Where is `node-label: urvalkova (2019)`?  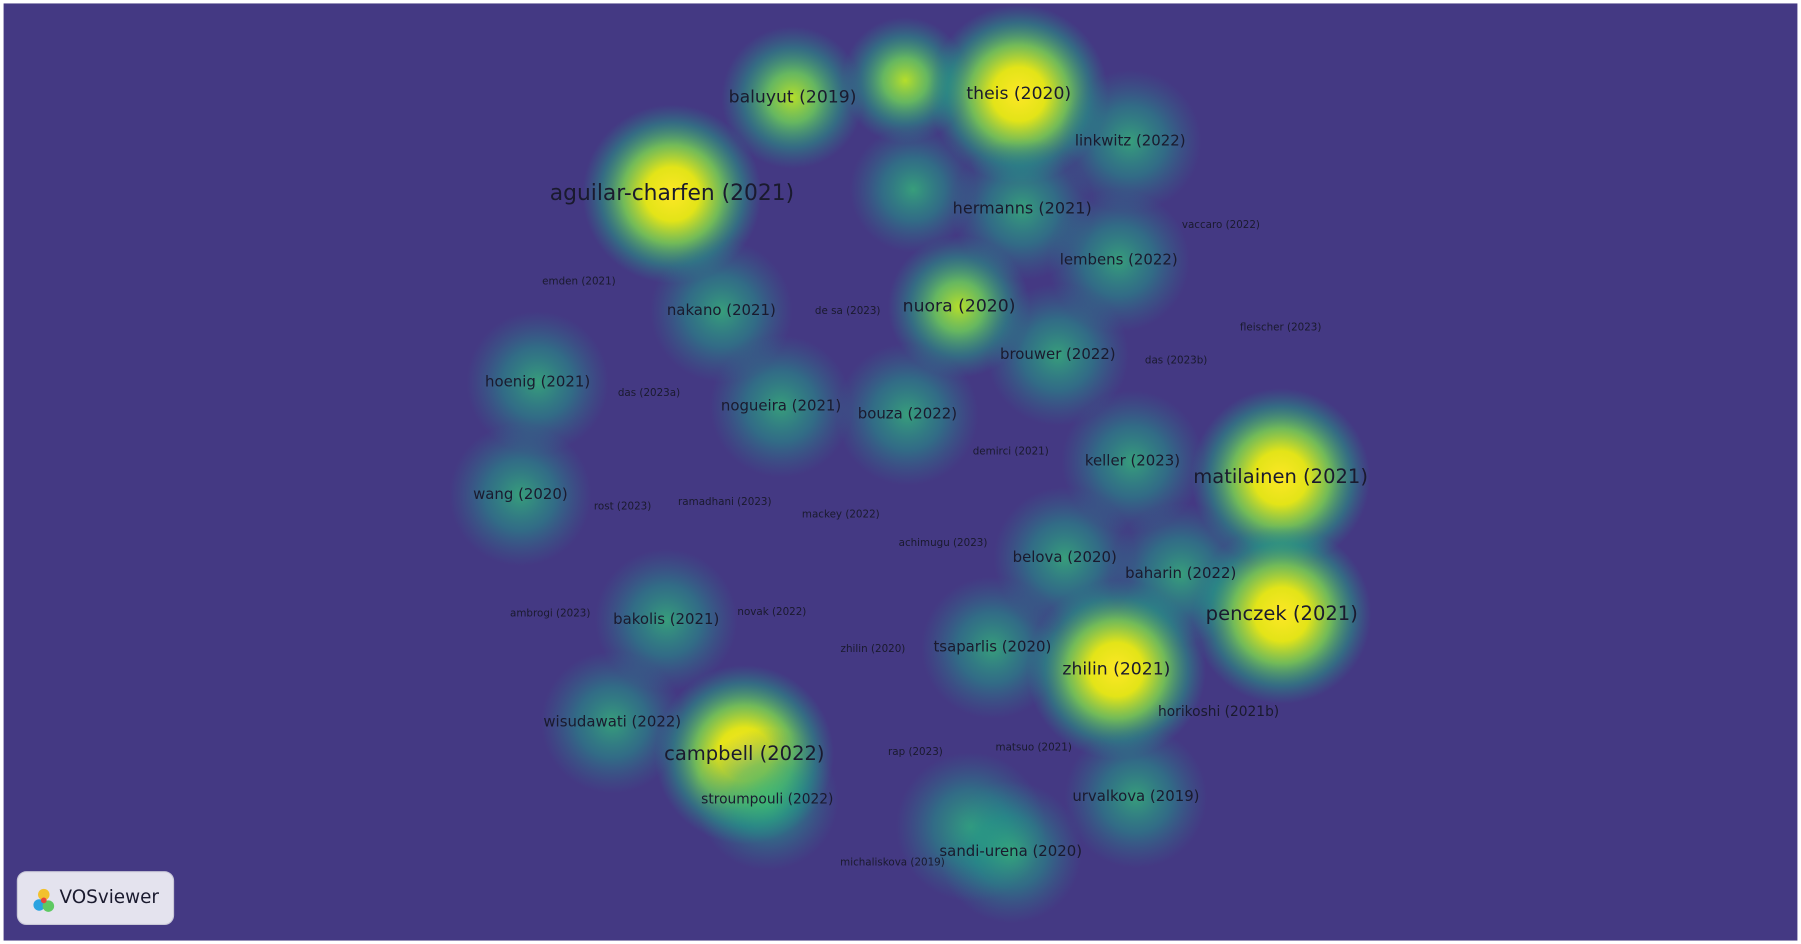
node-label: urvalkova (2019) is located at coordinates (1135, 796).